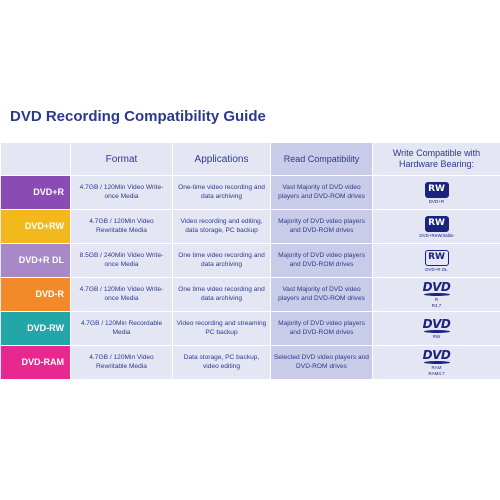  I want to click on write-compatibility-cell: DVD RW, so click(436, 328).